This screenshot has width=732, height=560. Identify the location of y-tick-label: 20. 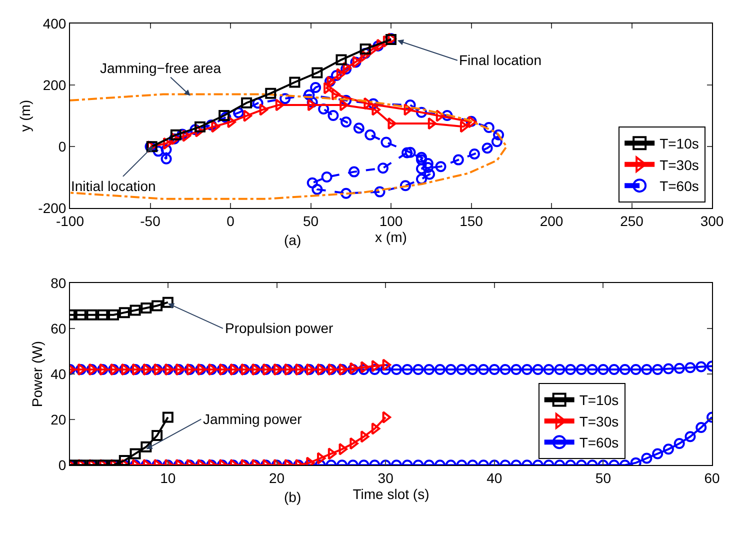
(58, 419).